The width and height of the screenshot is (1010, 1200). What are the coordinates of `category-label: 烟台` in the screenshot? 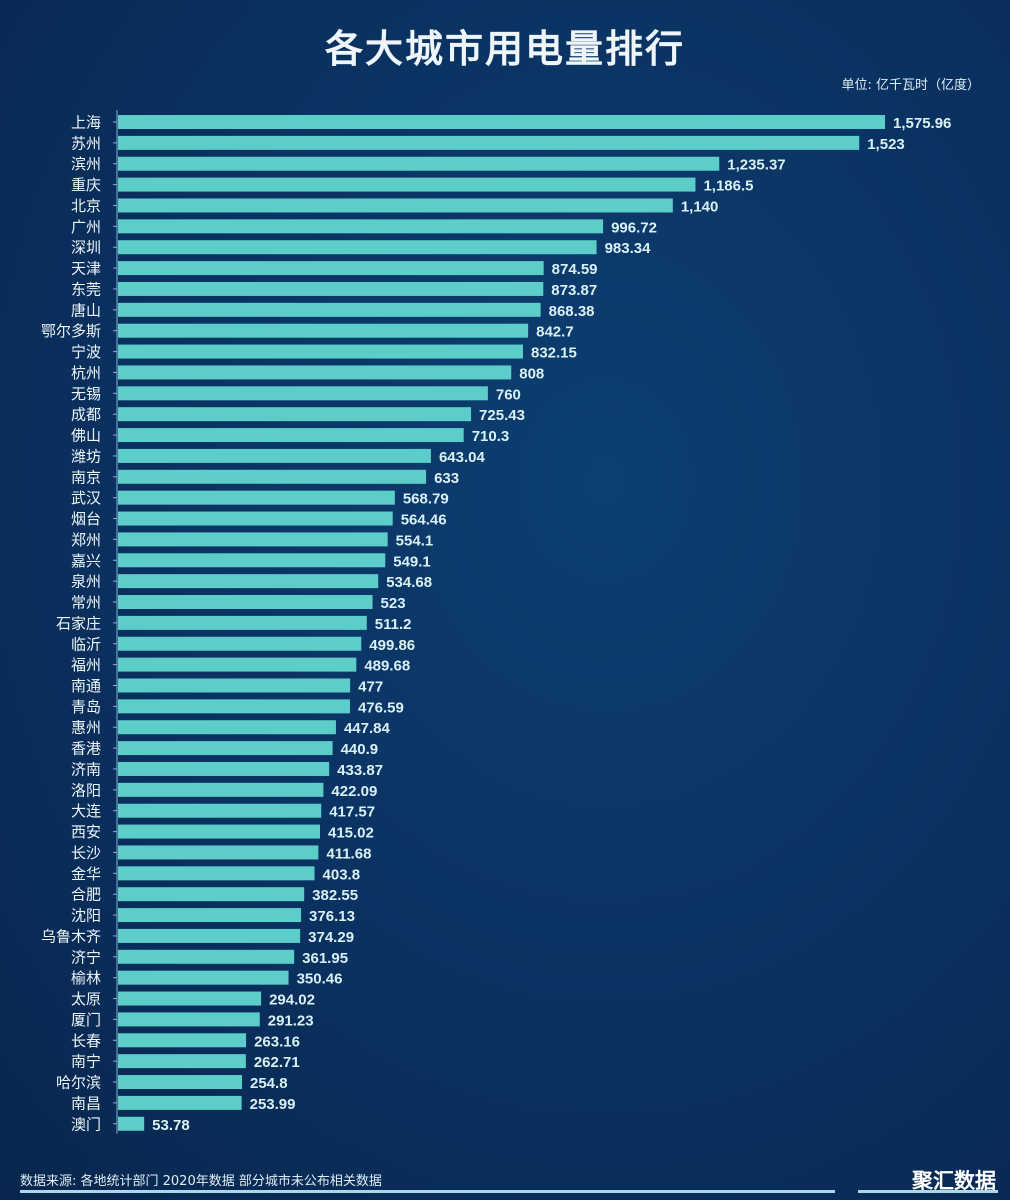 It's located at (86, 519).